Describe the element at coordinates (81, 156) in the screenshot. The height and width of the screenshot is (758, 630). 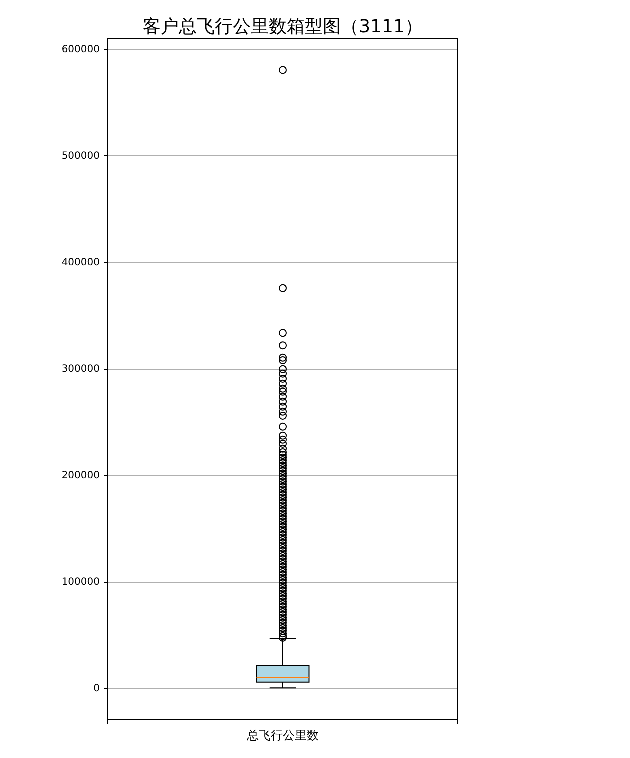
I see `y-tick-label: 500000` at that location.